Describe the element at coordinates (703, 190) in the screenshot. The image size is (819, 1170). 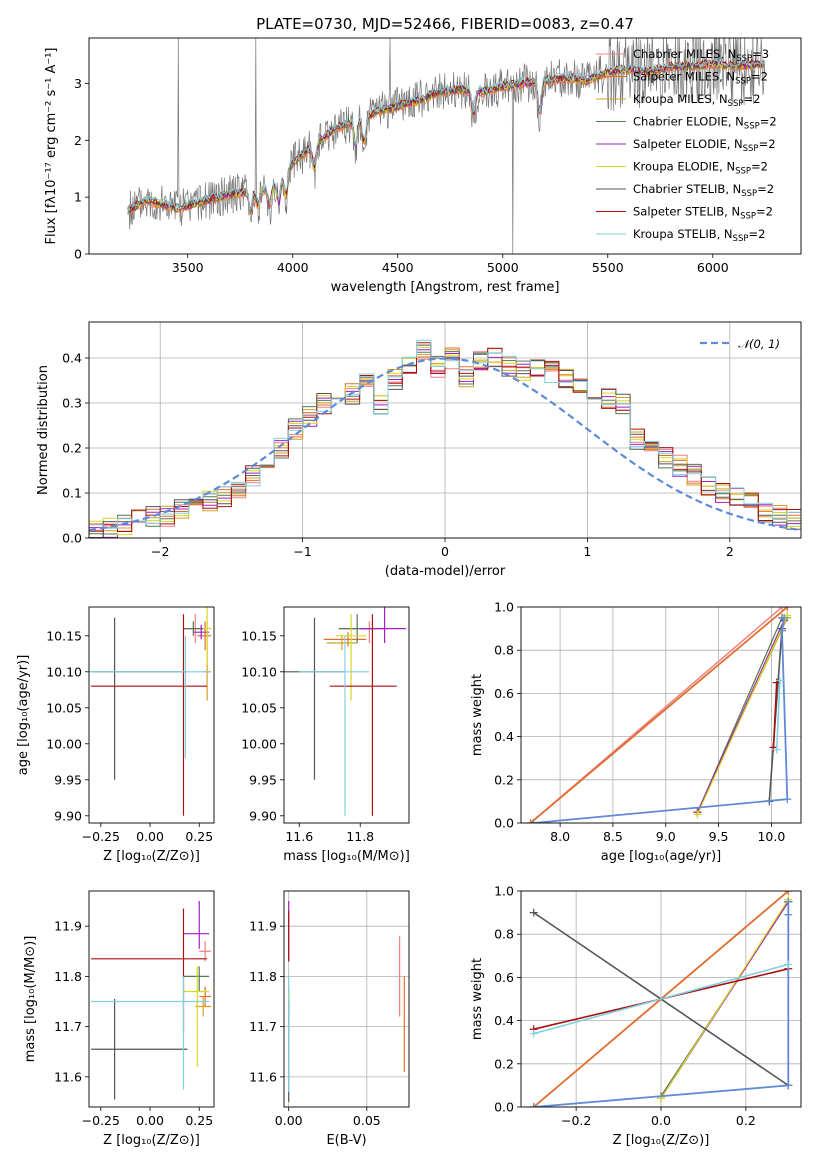
I see `legend-entry-7: Chabrier STELIB, NSSP=2` at that location.